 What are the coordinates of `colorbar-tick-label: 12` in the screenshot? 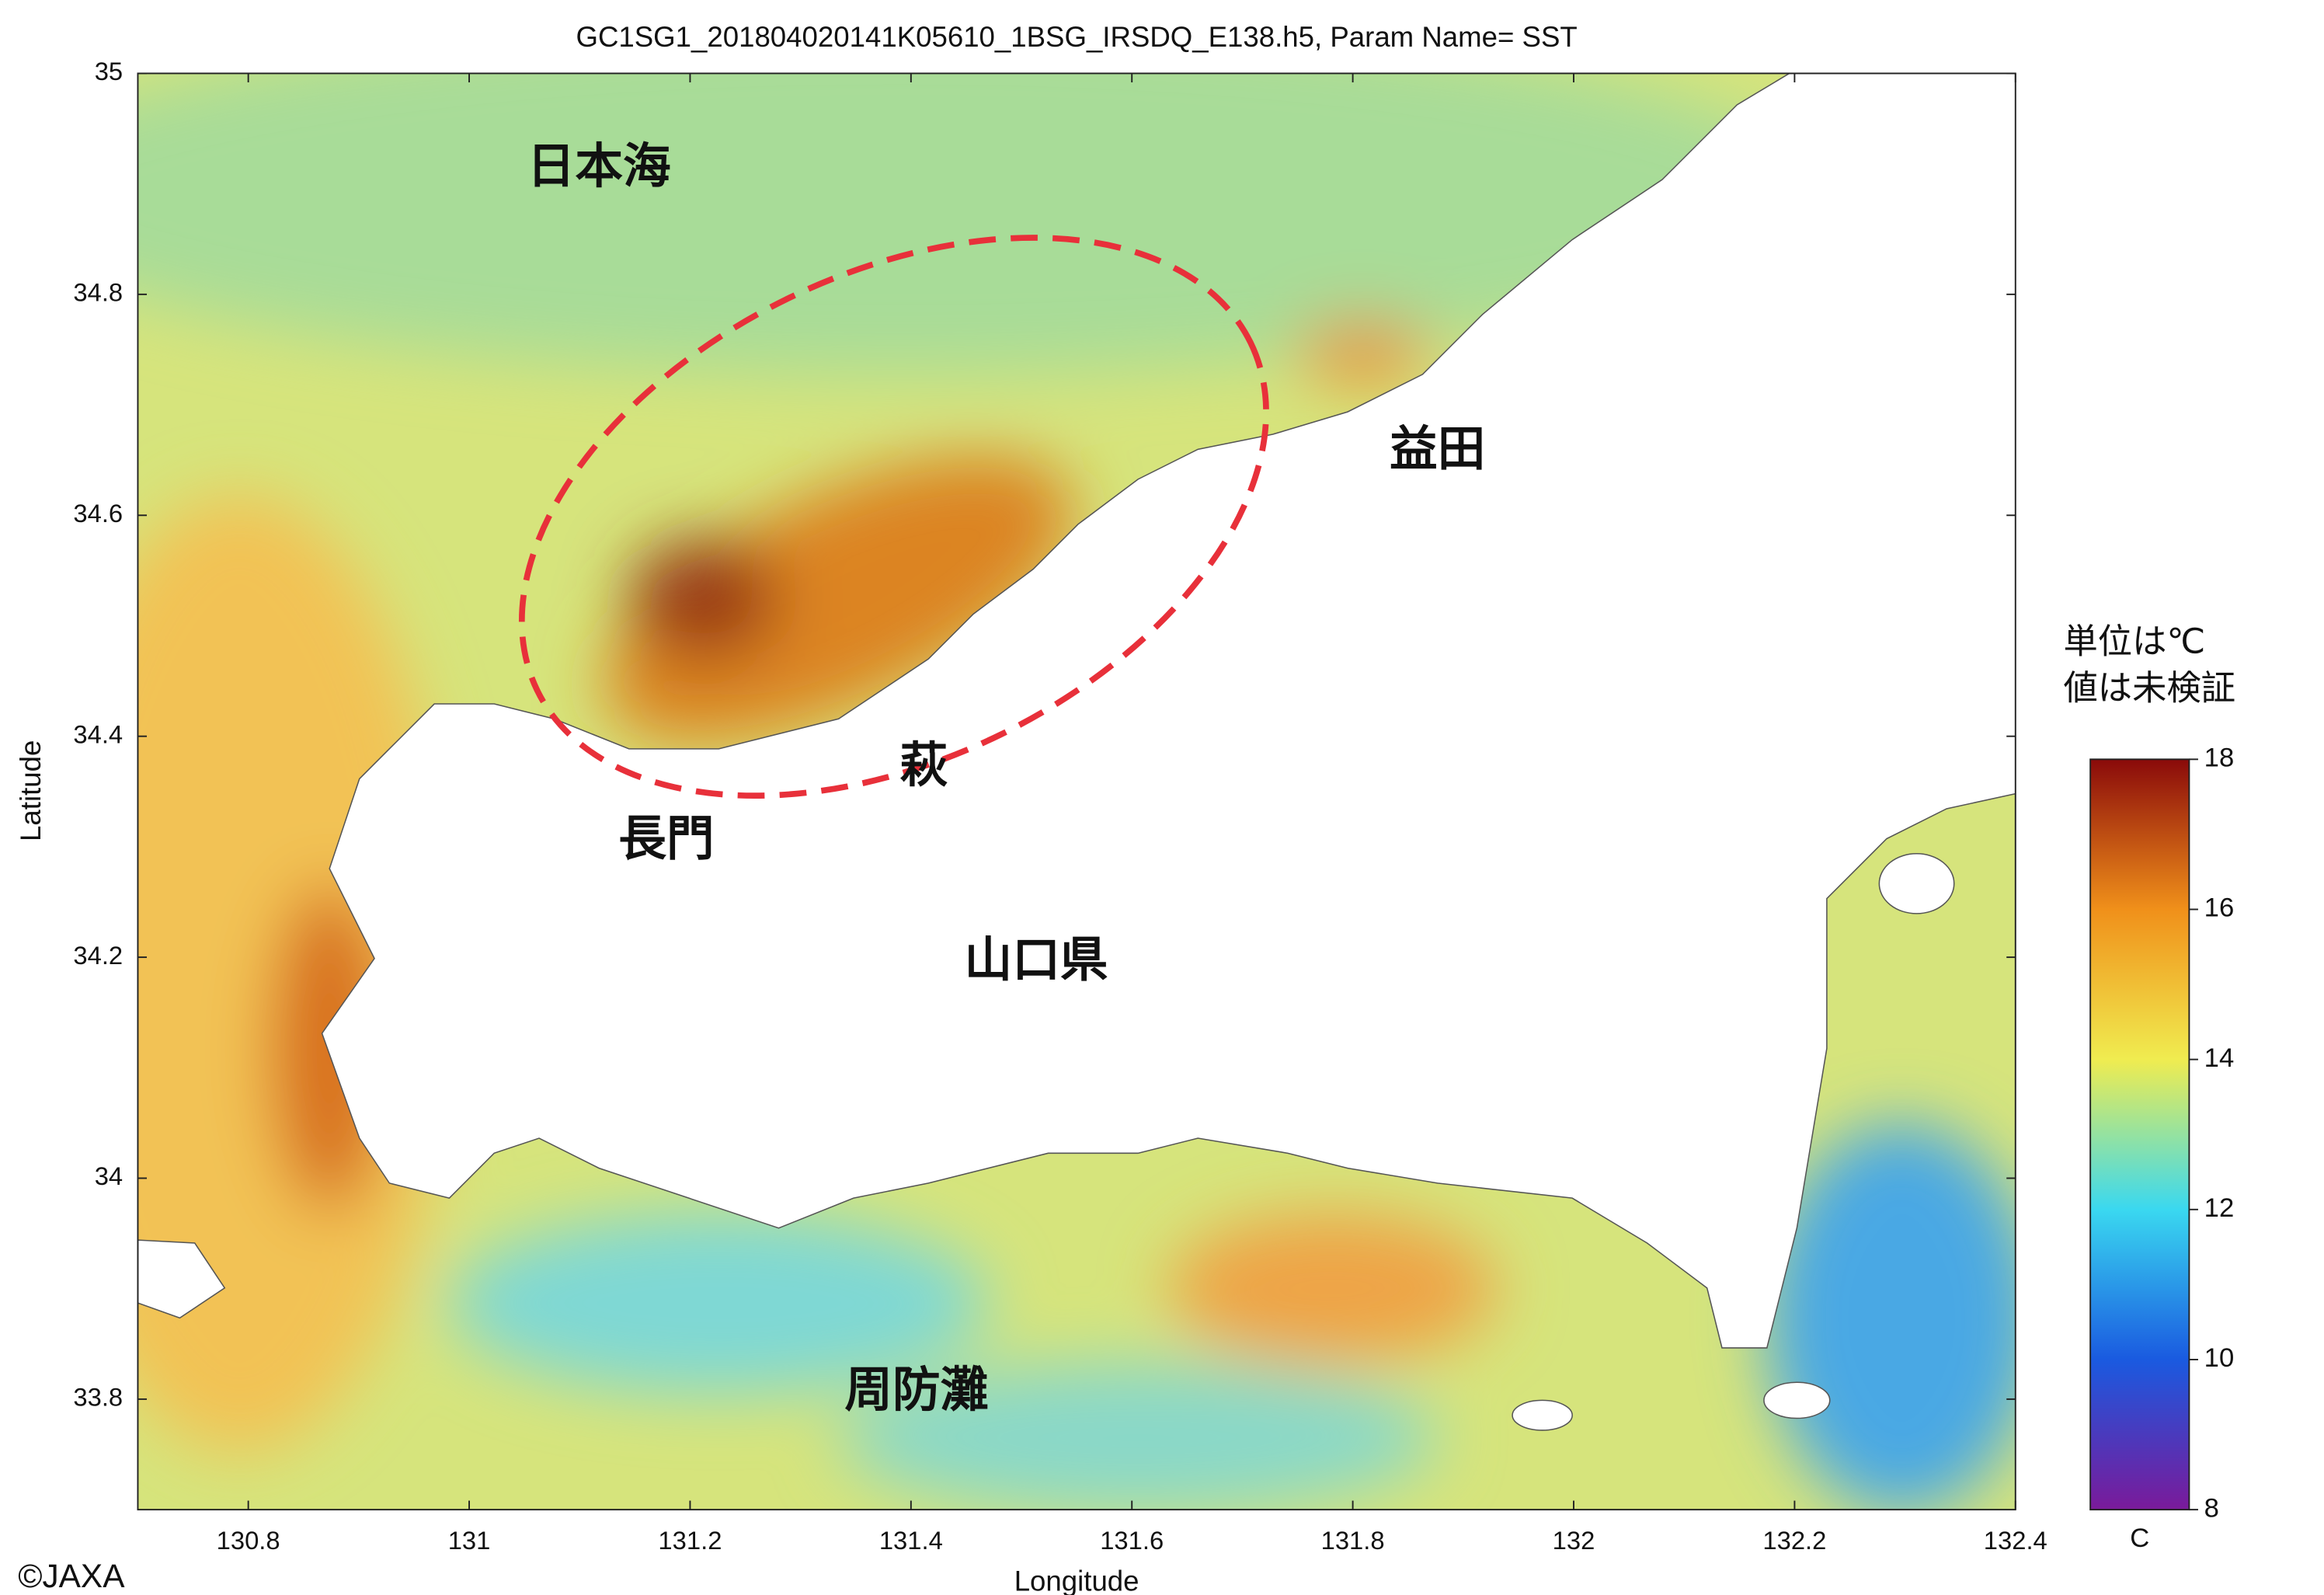 It's located at (2219, 1208).